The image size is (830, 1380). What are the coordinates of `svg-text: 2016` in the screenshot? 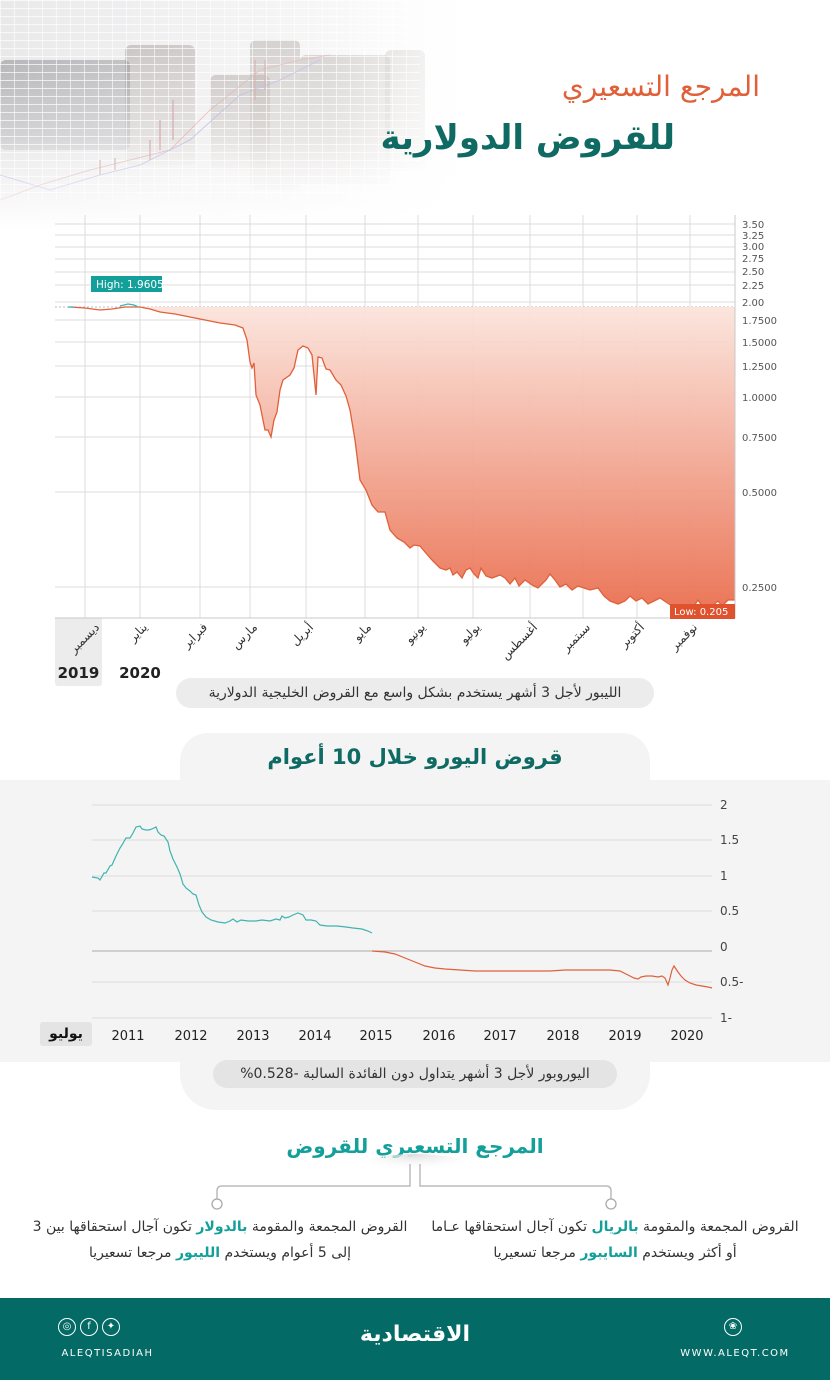 It's located at (438, 1036).